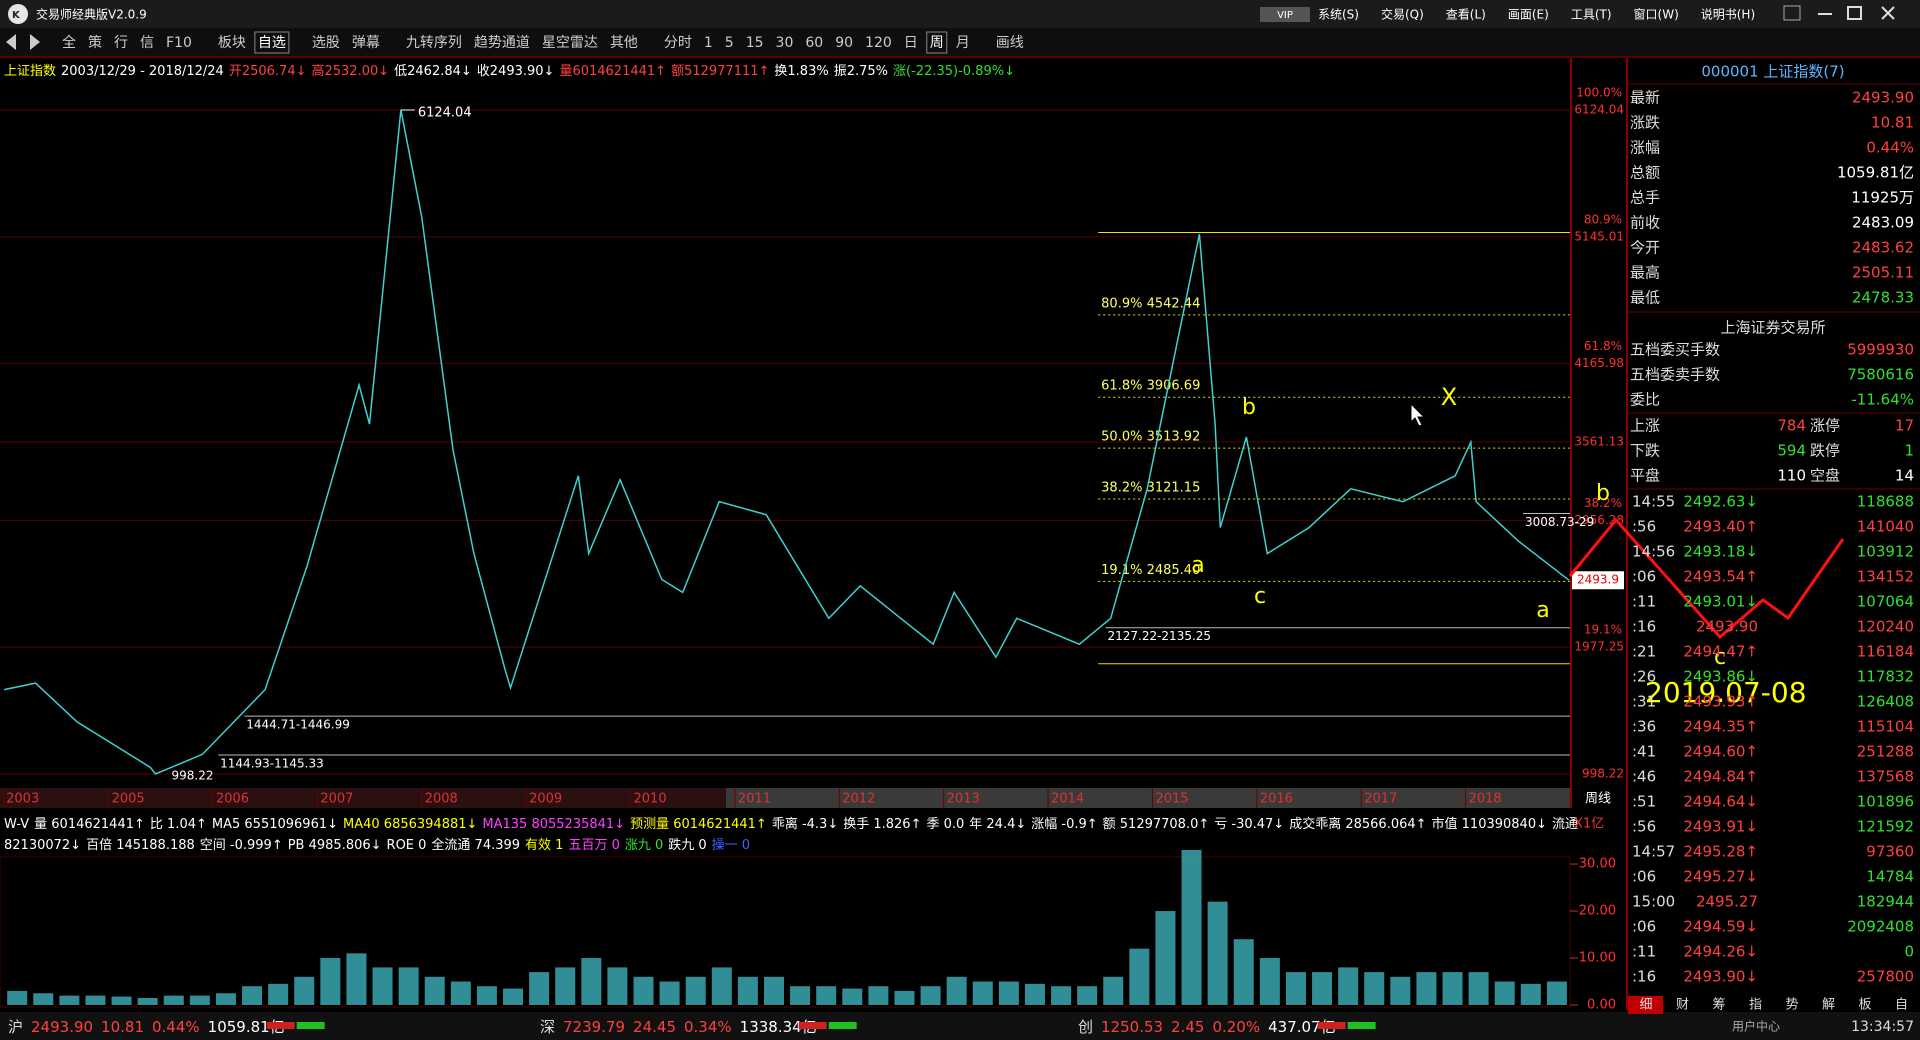 The width and height of the screenshot is (1920, 1040). What do you see at coordinates (1645, 1005) in the screenshot?
I see `panel-tab: 细` at bounding box center [1645, 1005].